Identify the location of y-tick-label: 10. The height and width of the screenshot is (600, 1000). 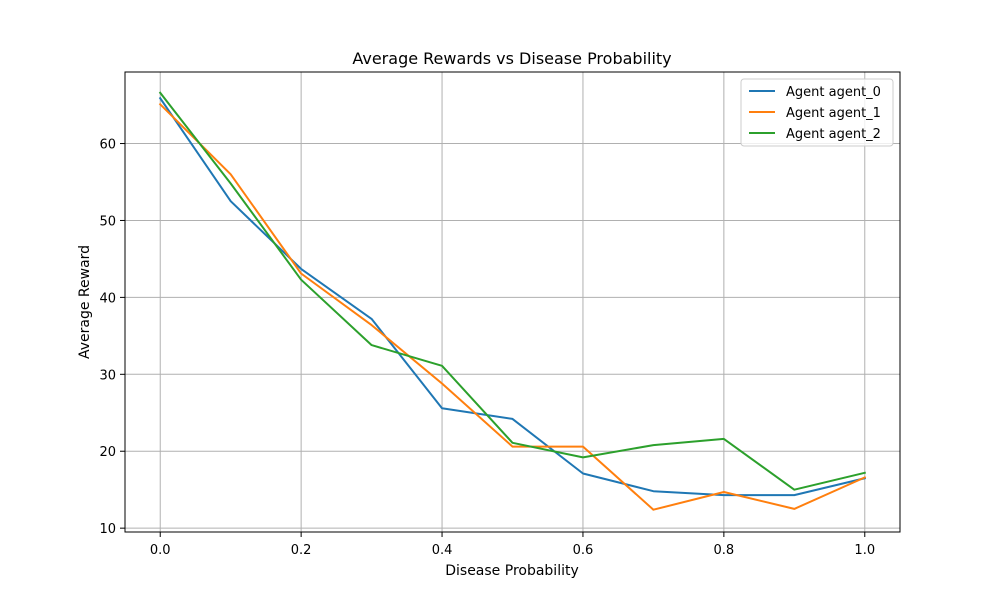
(107, 529).